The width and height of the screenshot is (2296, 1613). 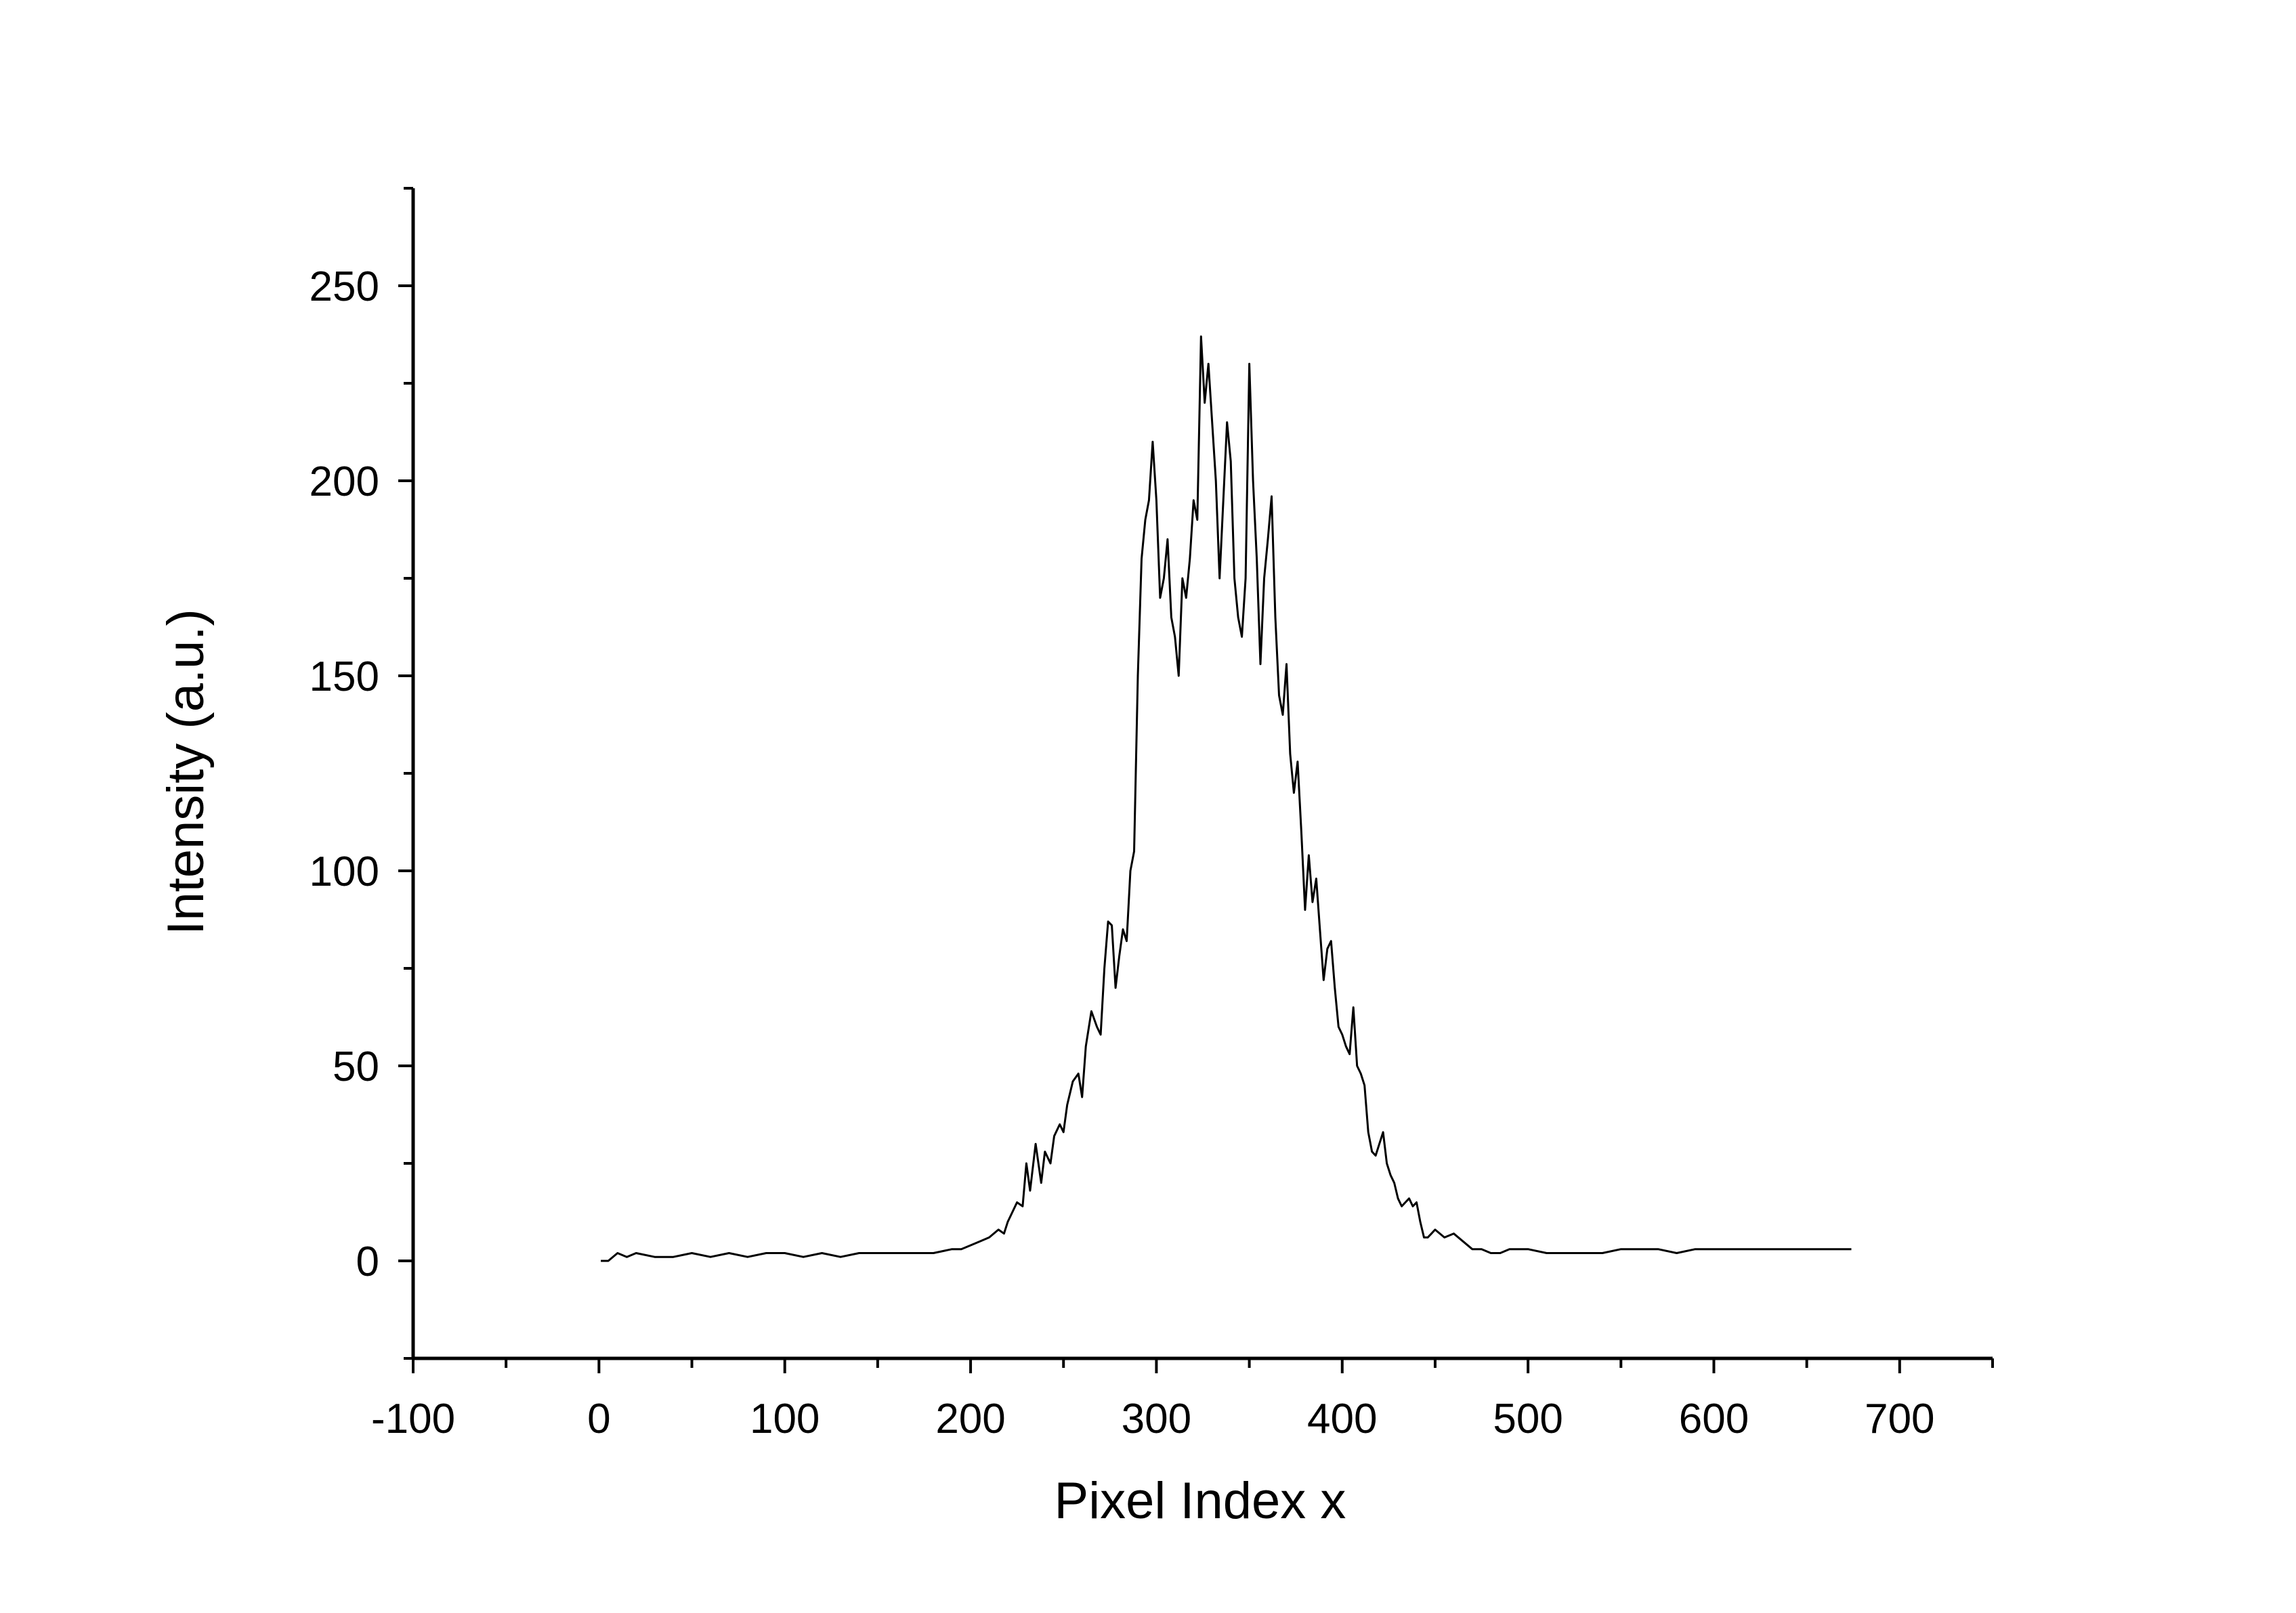 I want to click on y-tick-labels: 0 50 100 150 200 250, so click(x=344, y=774).